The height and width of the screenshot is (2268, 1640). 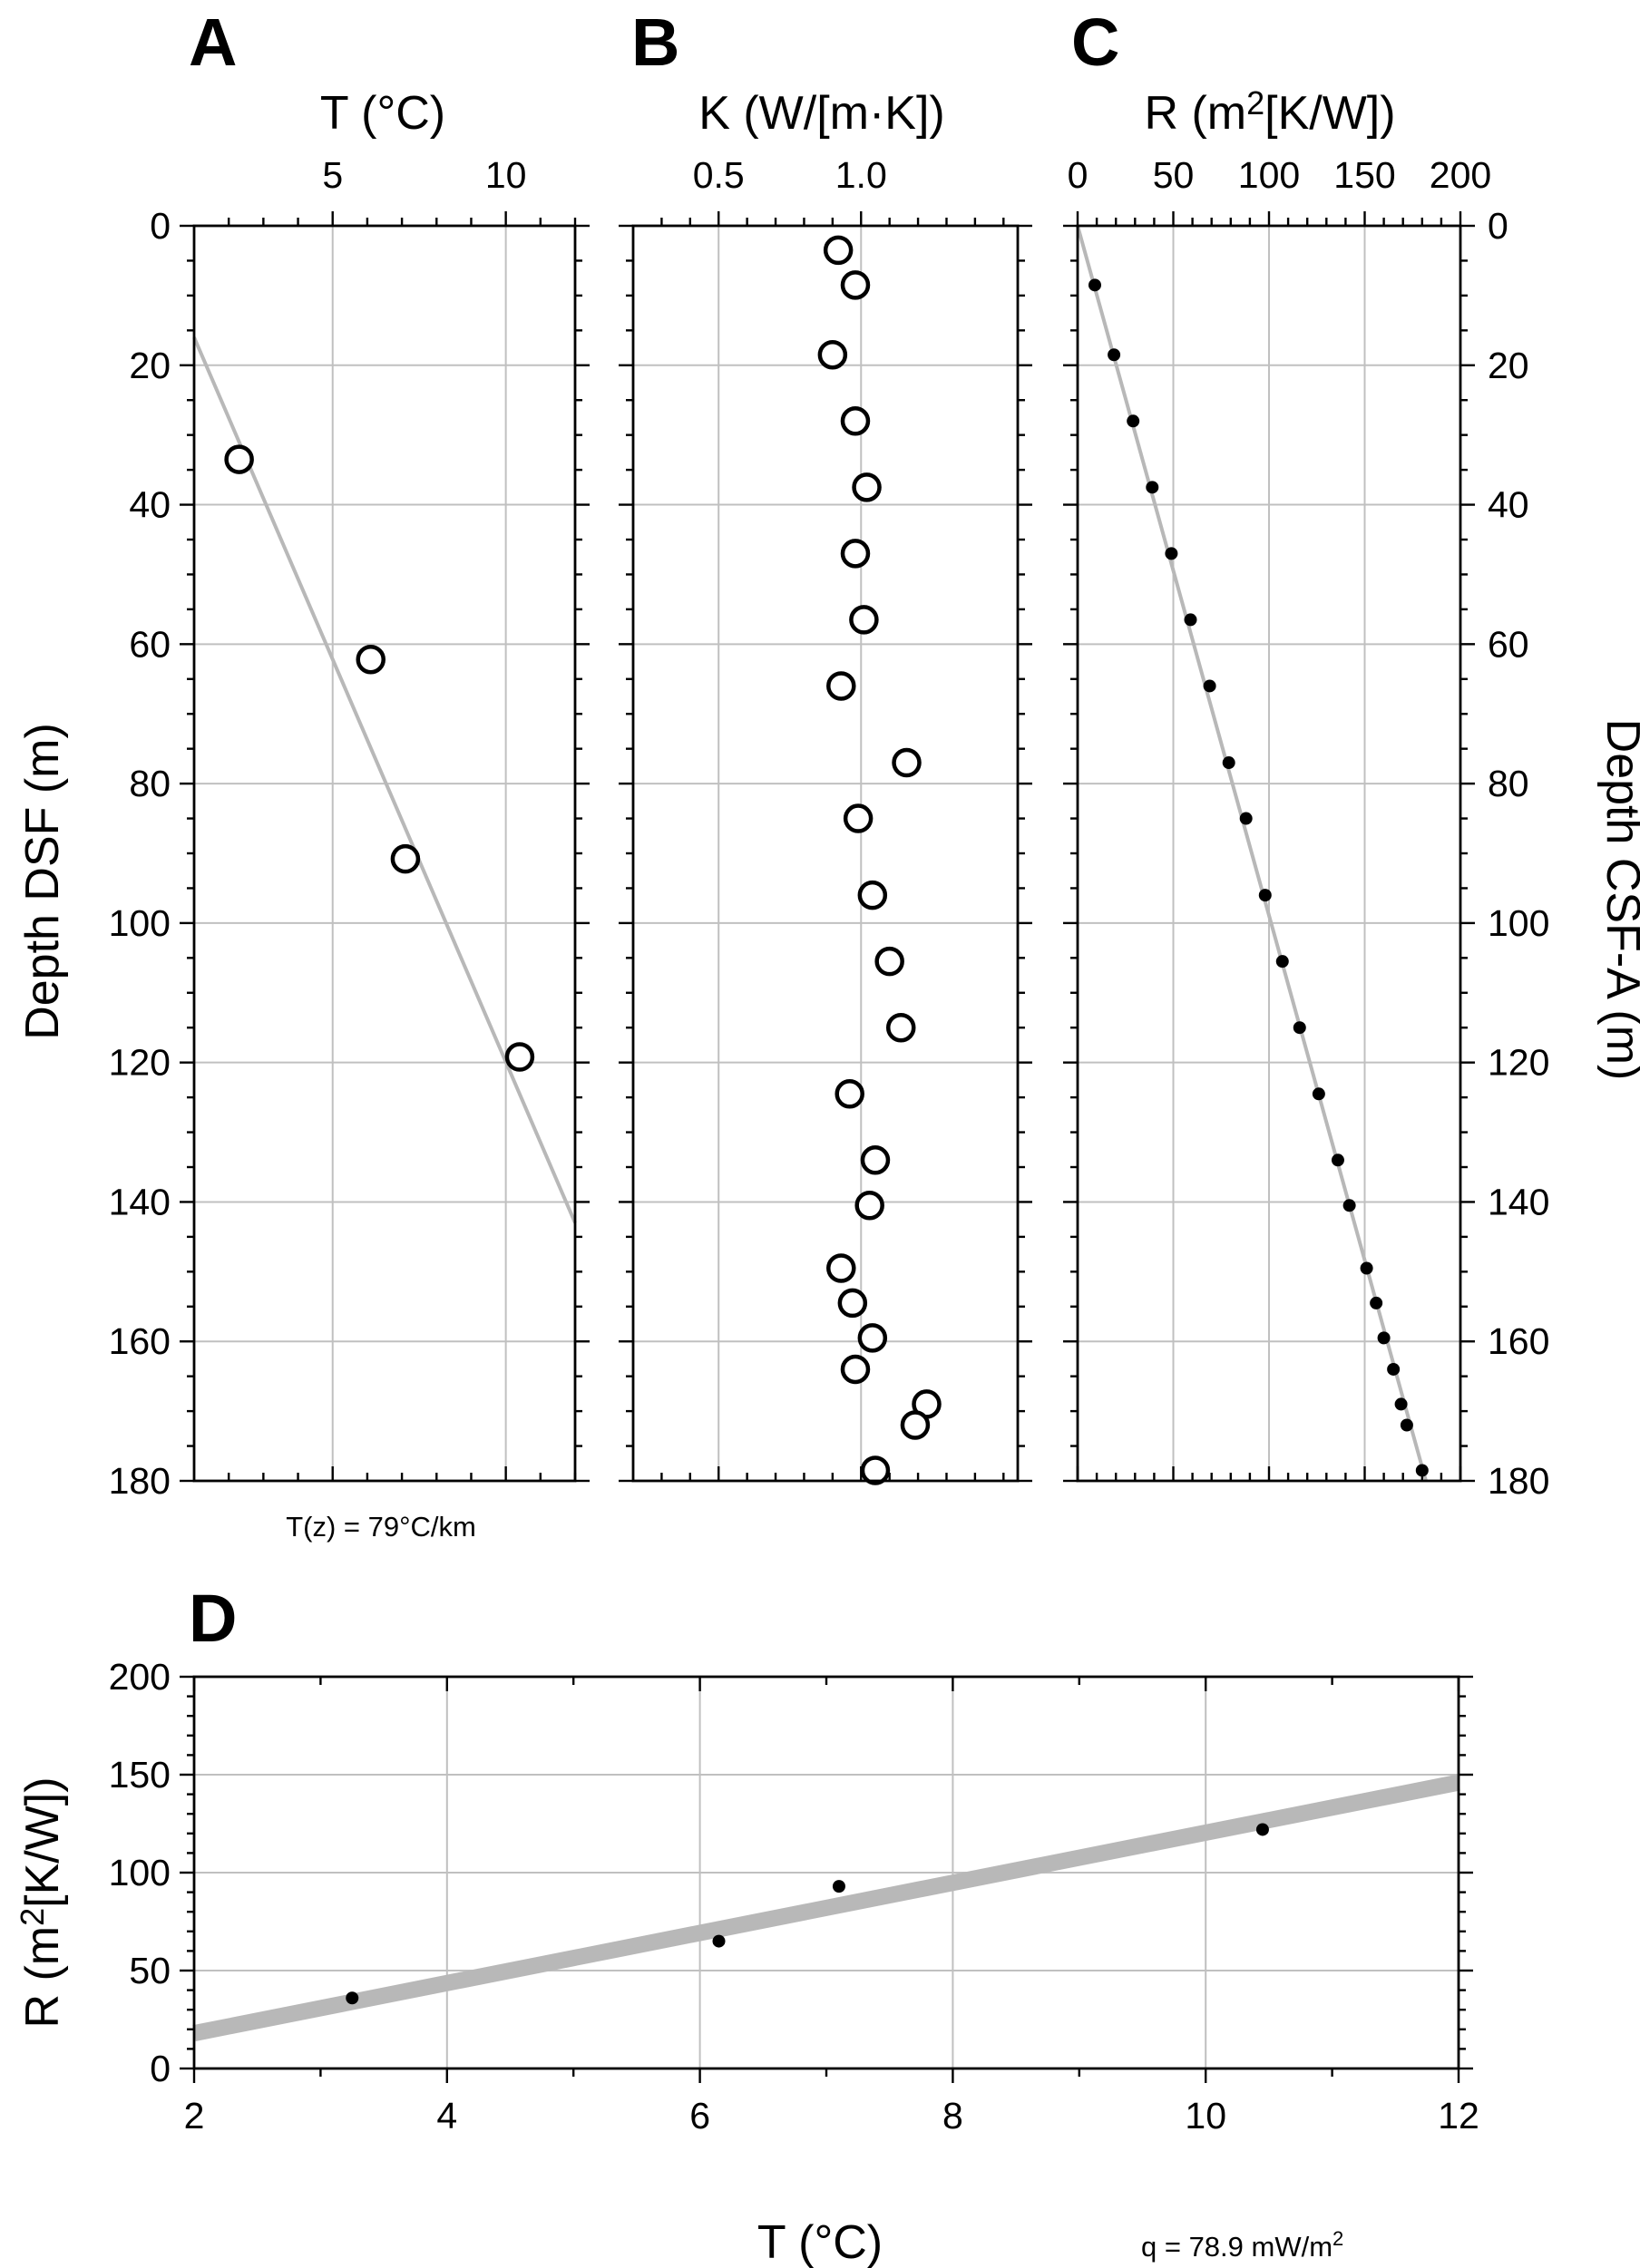 I want to click on a-y-tick-label: 60, so click(x=150, y=644).